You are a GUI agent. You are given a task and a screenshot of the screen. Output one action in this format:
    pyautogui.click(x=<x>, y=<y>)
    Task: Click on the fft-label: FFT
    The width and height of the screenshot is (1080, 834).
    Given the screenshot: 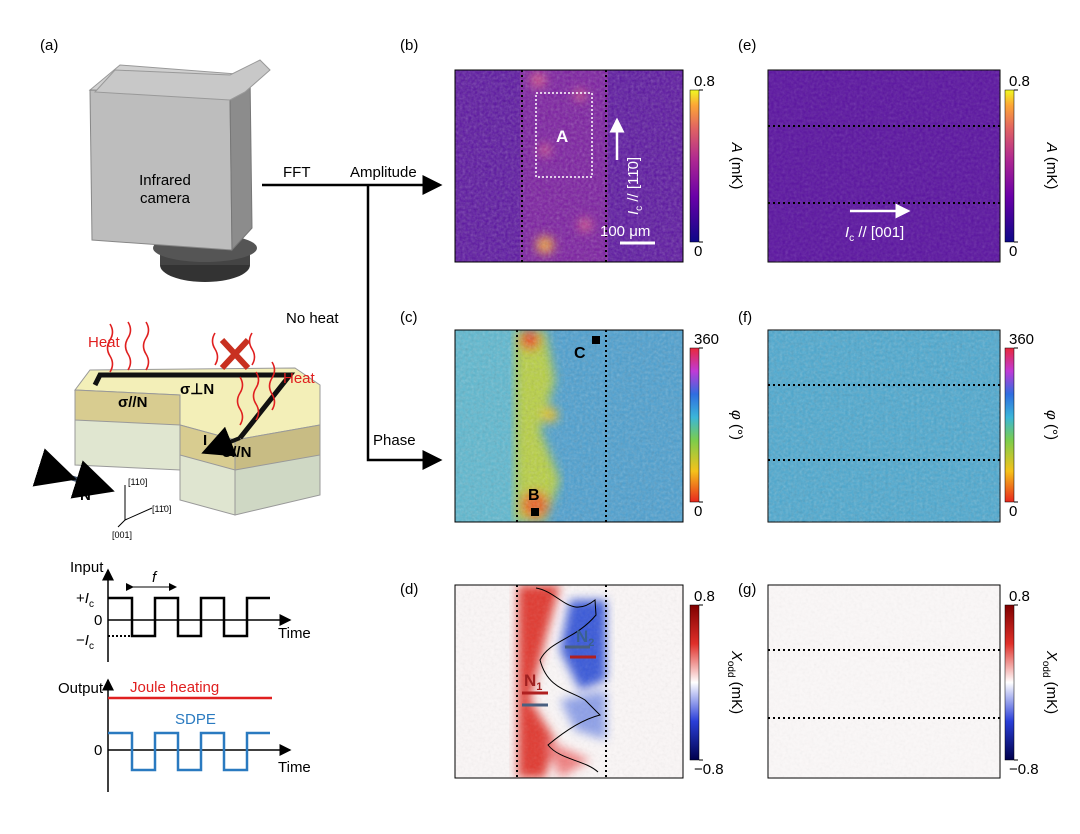 What is the action you would take?
    pyautogui.click(x=297, y=172)
    